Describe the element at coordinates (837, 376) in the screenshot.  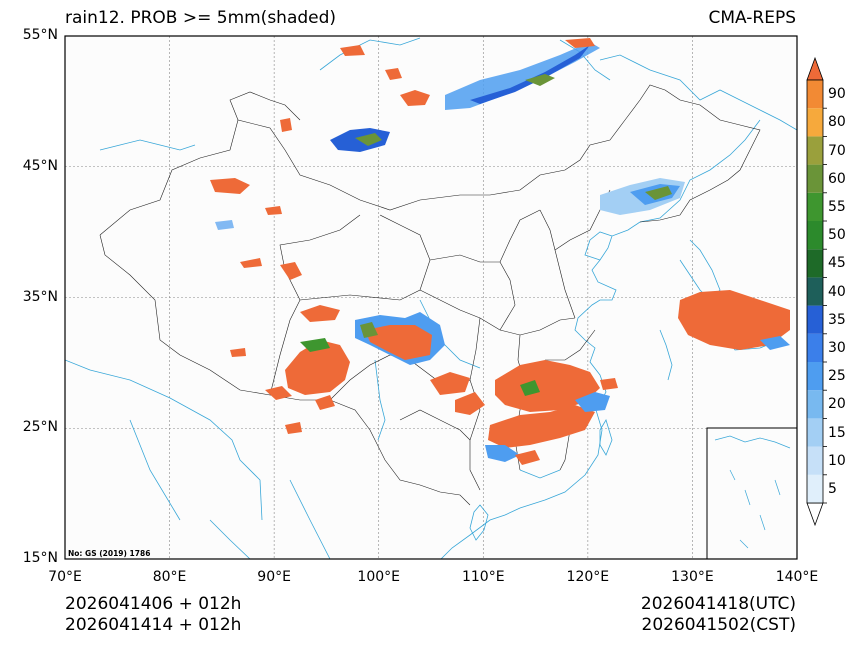
I see `colorbar-label: 25` at that location.